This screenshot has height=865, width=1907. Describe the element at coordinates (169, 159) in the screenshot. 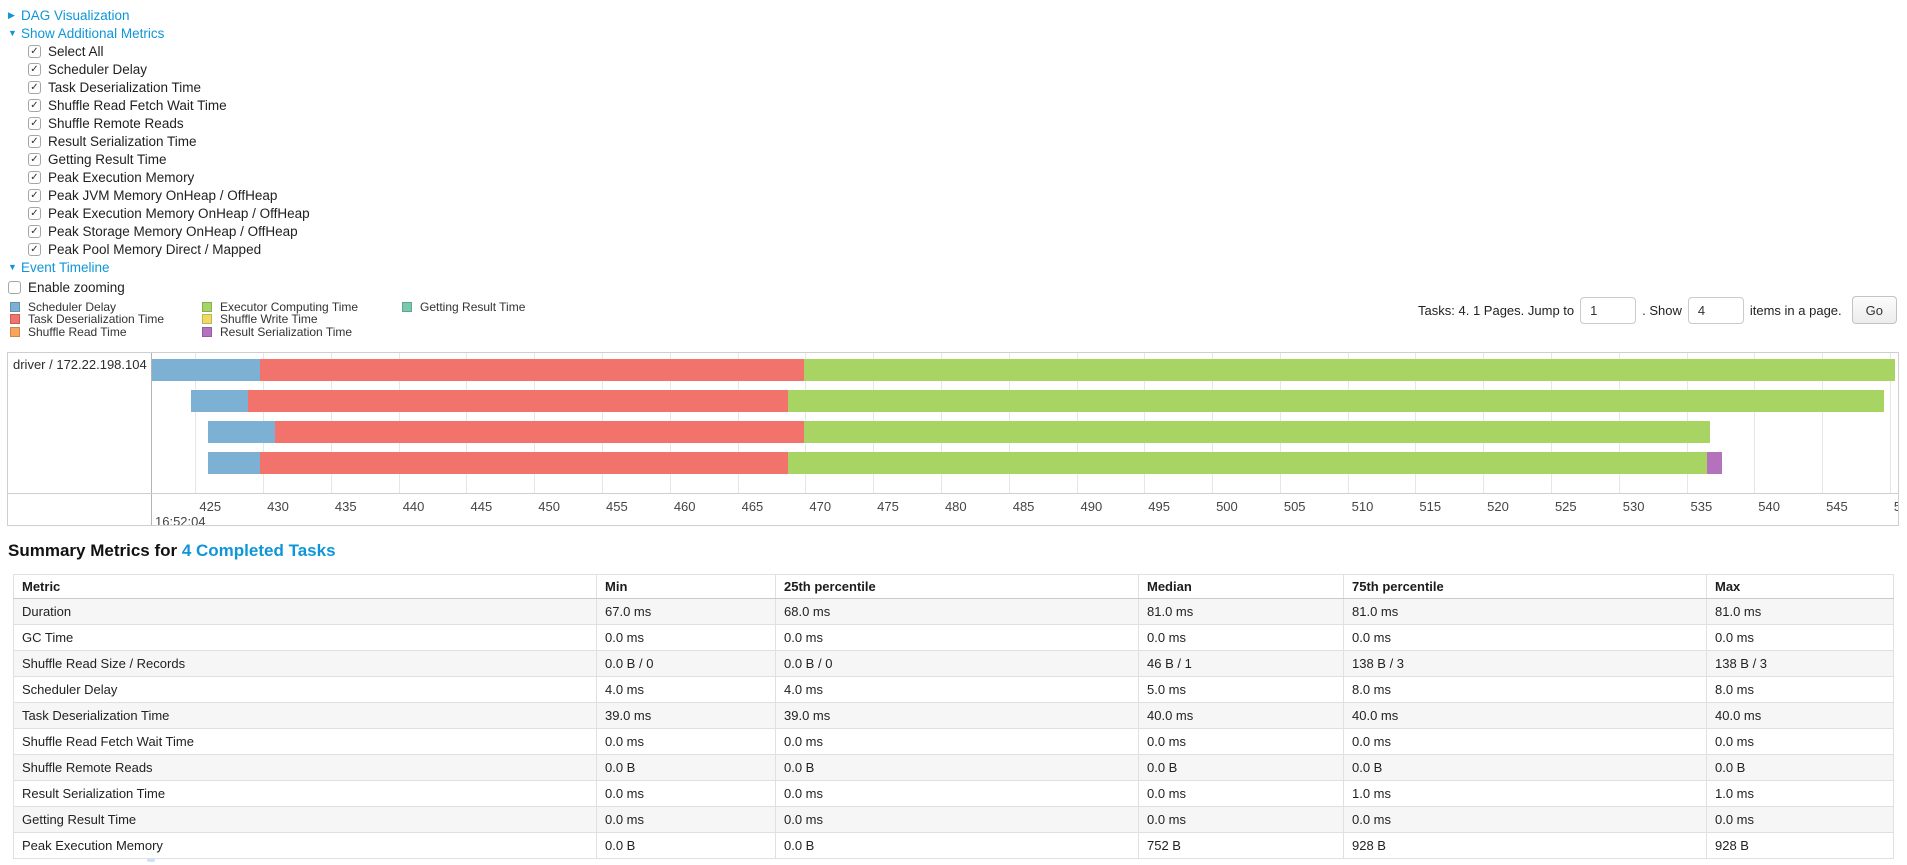

I see `metric-checkbox-row: ✓ Getting Result Time` at that location.